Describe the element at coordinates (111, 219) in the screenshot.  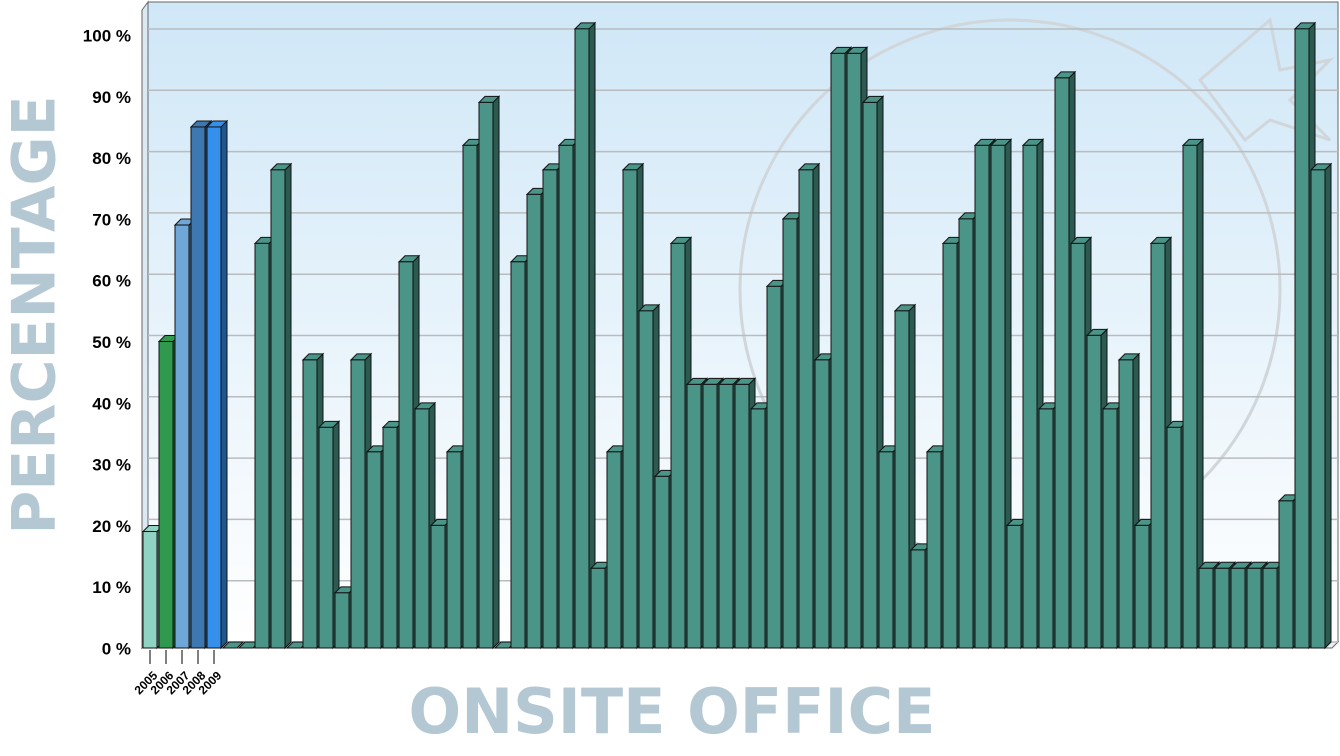
I see `y-tick-label: 70 %` at that location.